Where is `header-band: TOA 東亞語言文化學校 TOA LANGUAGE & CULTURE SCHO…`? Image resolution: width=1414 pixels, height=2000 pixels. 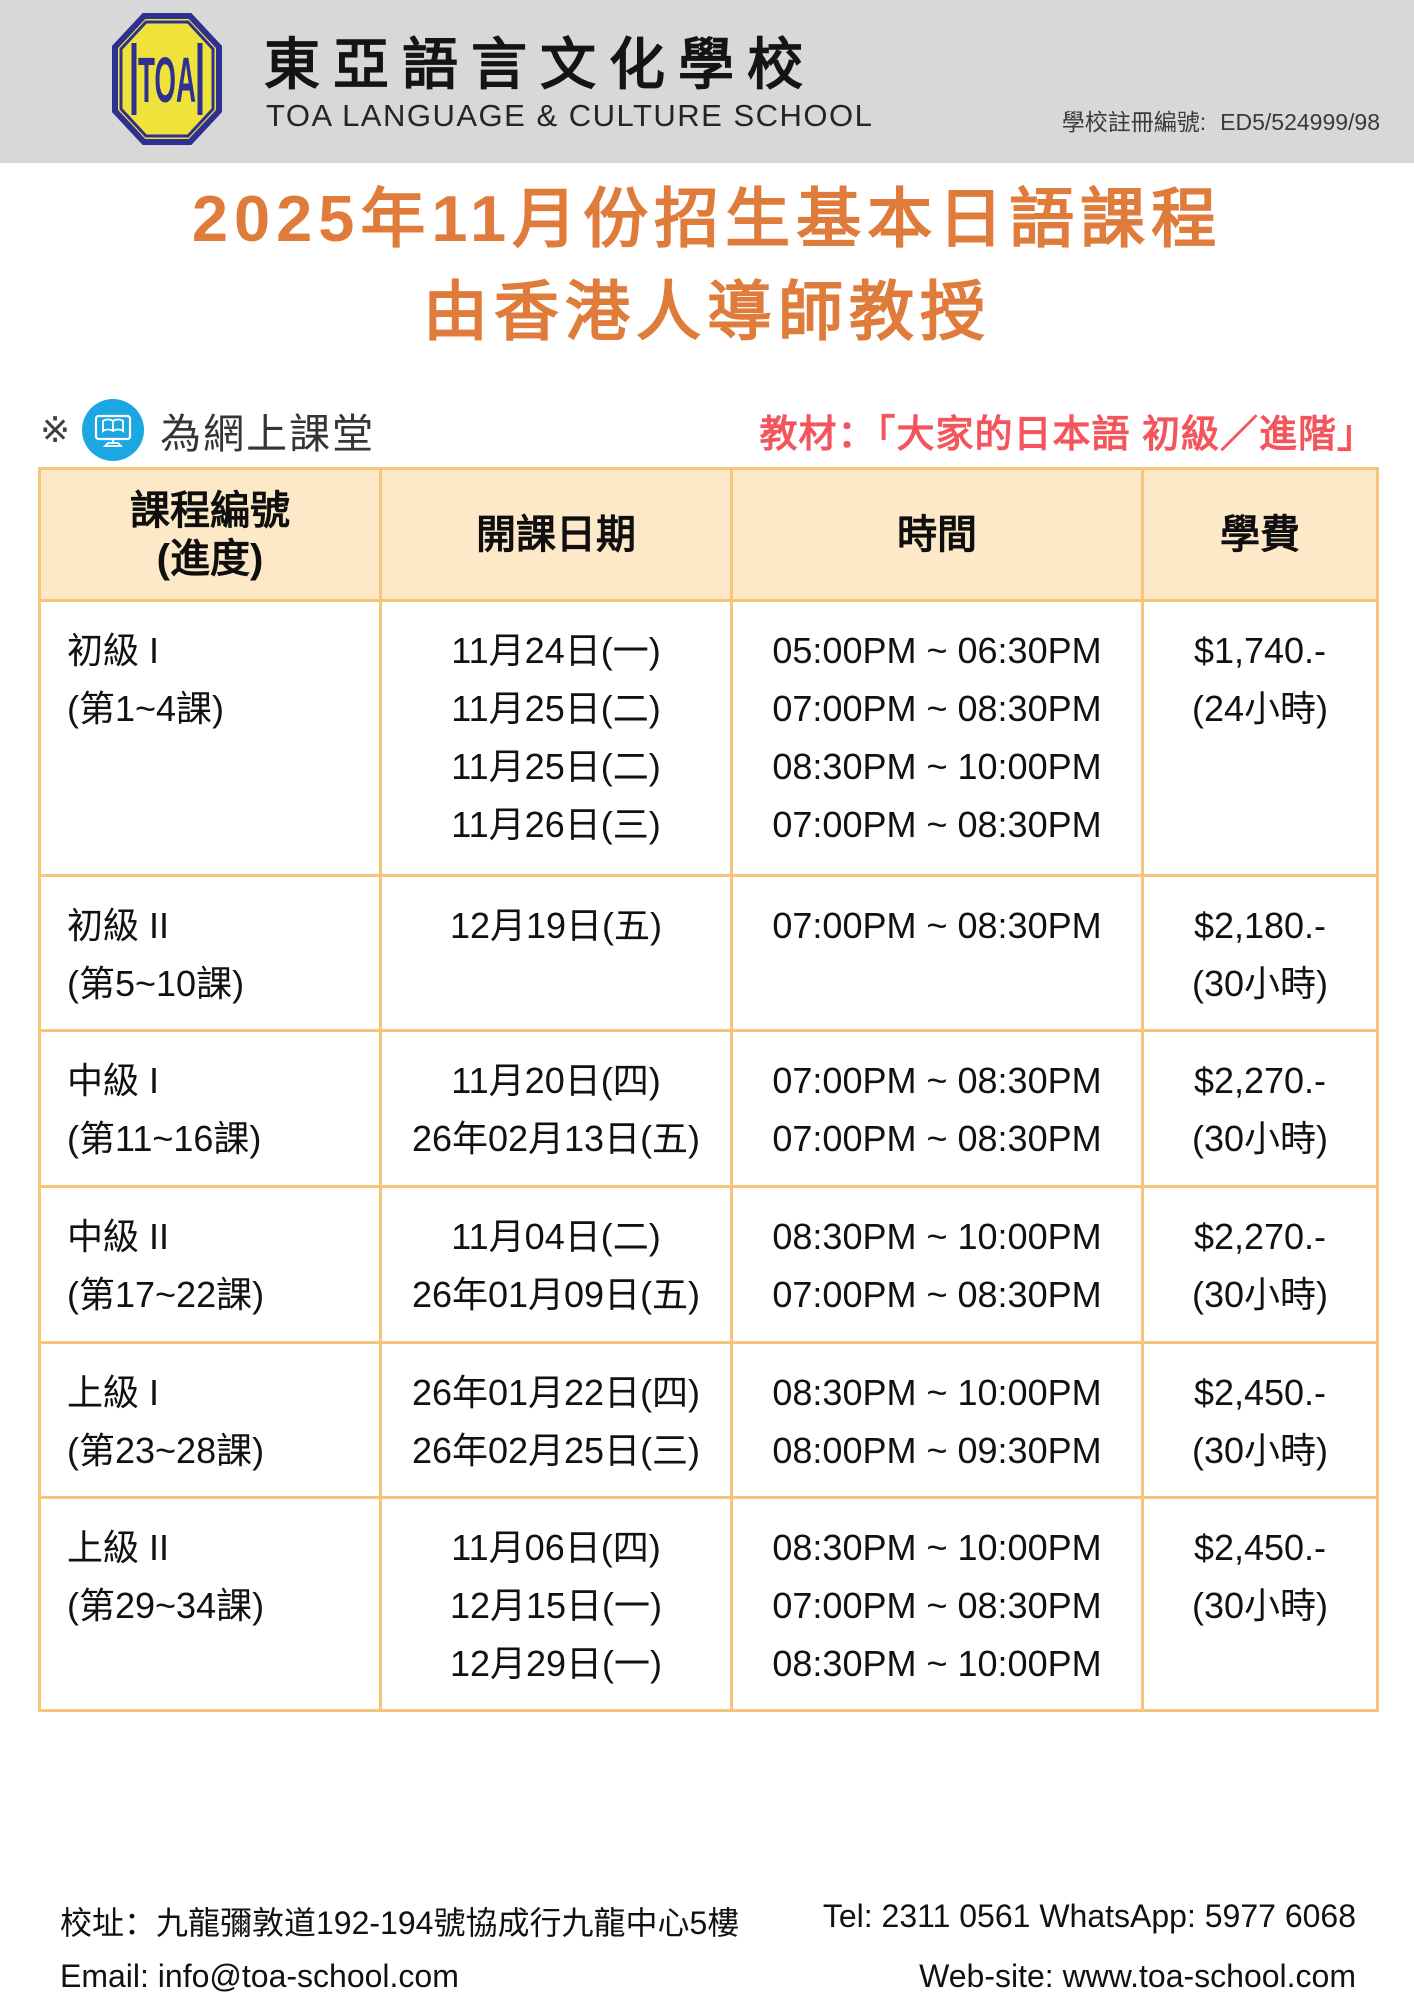 header-band: TOA 東亞語言文化學校 TOA LANGUAGE & CULTURE SCHO… is located at coordinates (707, 81).